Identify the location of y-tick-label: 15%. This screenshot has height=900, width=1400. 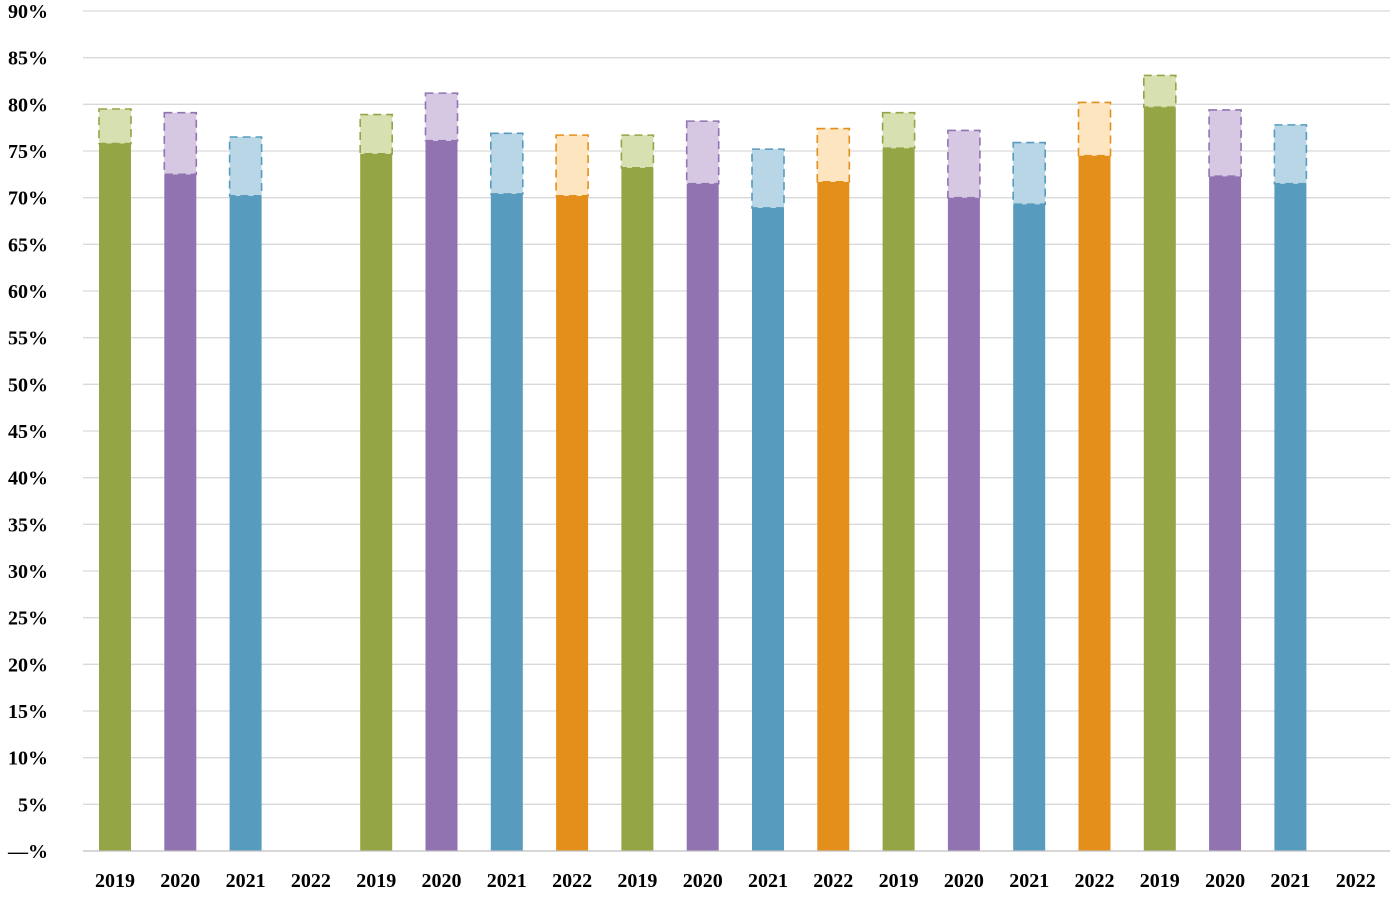
(28, 712).